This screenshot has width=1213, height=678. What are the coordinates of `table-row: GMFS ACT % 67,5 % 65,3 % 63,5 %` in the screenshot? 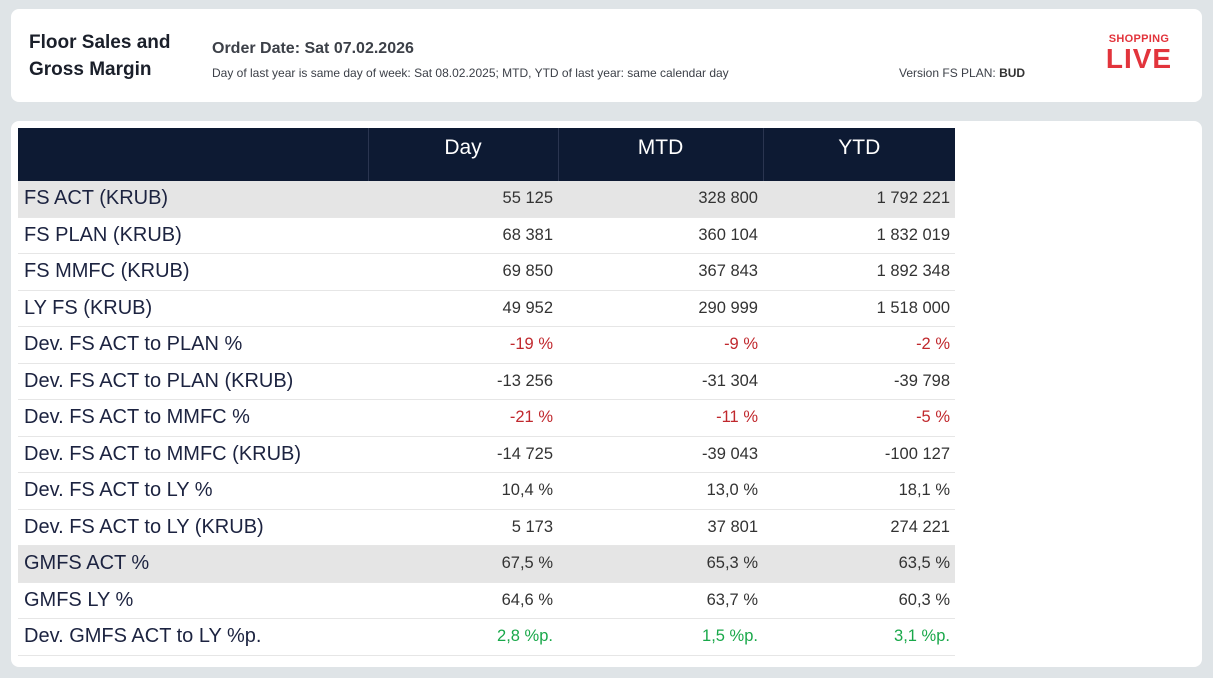 It's located at (486, 564).